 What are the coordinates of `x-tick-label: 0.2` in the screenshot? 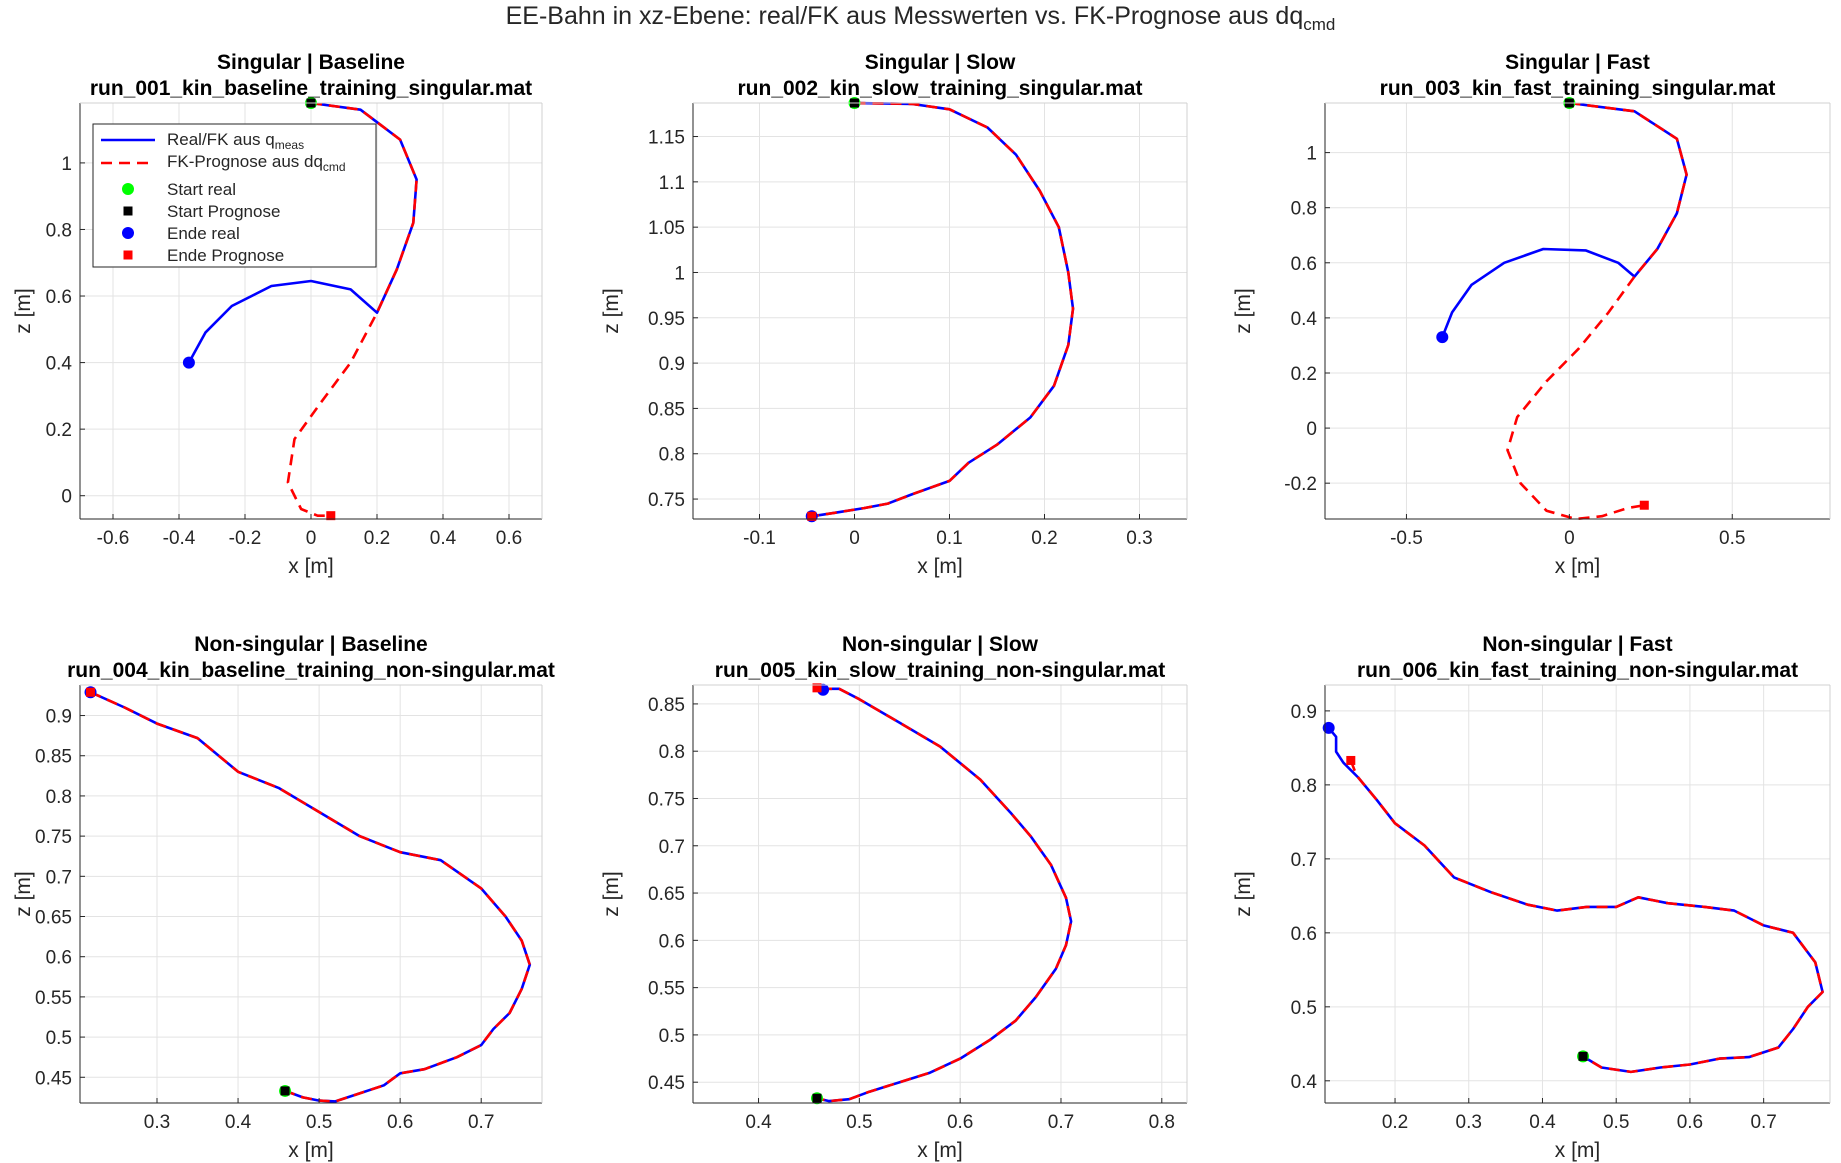 It's located at (377, 538).